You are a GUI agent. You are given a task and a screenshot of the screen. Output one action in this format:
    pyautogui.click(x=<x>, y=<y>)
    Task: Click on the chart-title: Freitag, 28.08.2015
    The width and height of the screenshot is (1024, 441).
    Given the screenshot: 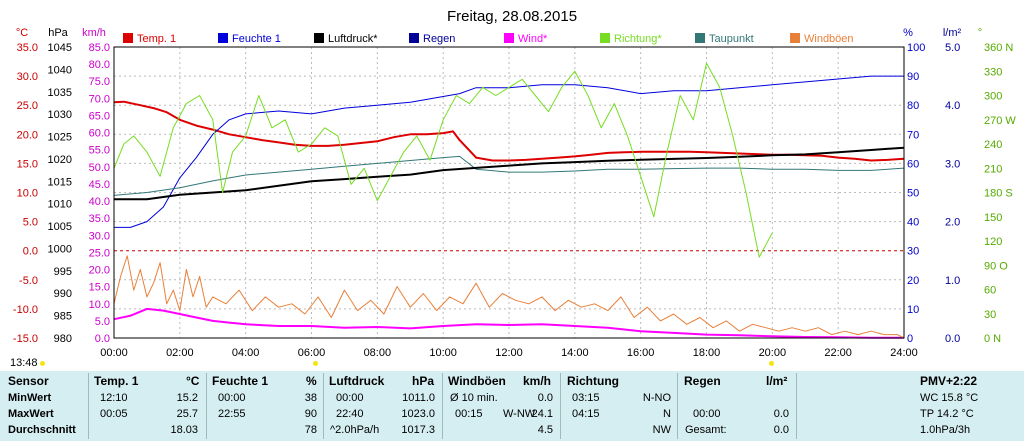 What is the action you would take?
    pyautogui.click(x=512, y=16)
    